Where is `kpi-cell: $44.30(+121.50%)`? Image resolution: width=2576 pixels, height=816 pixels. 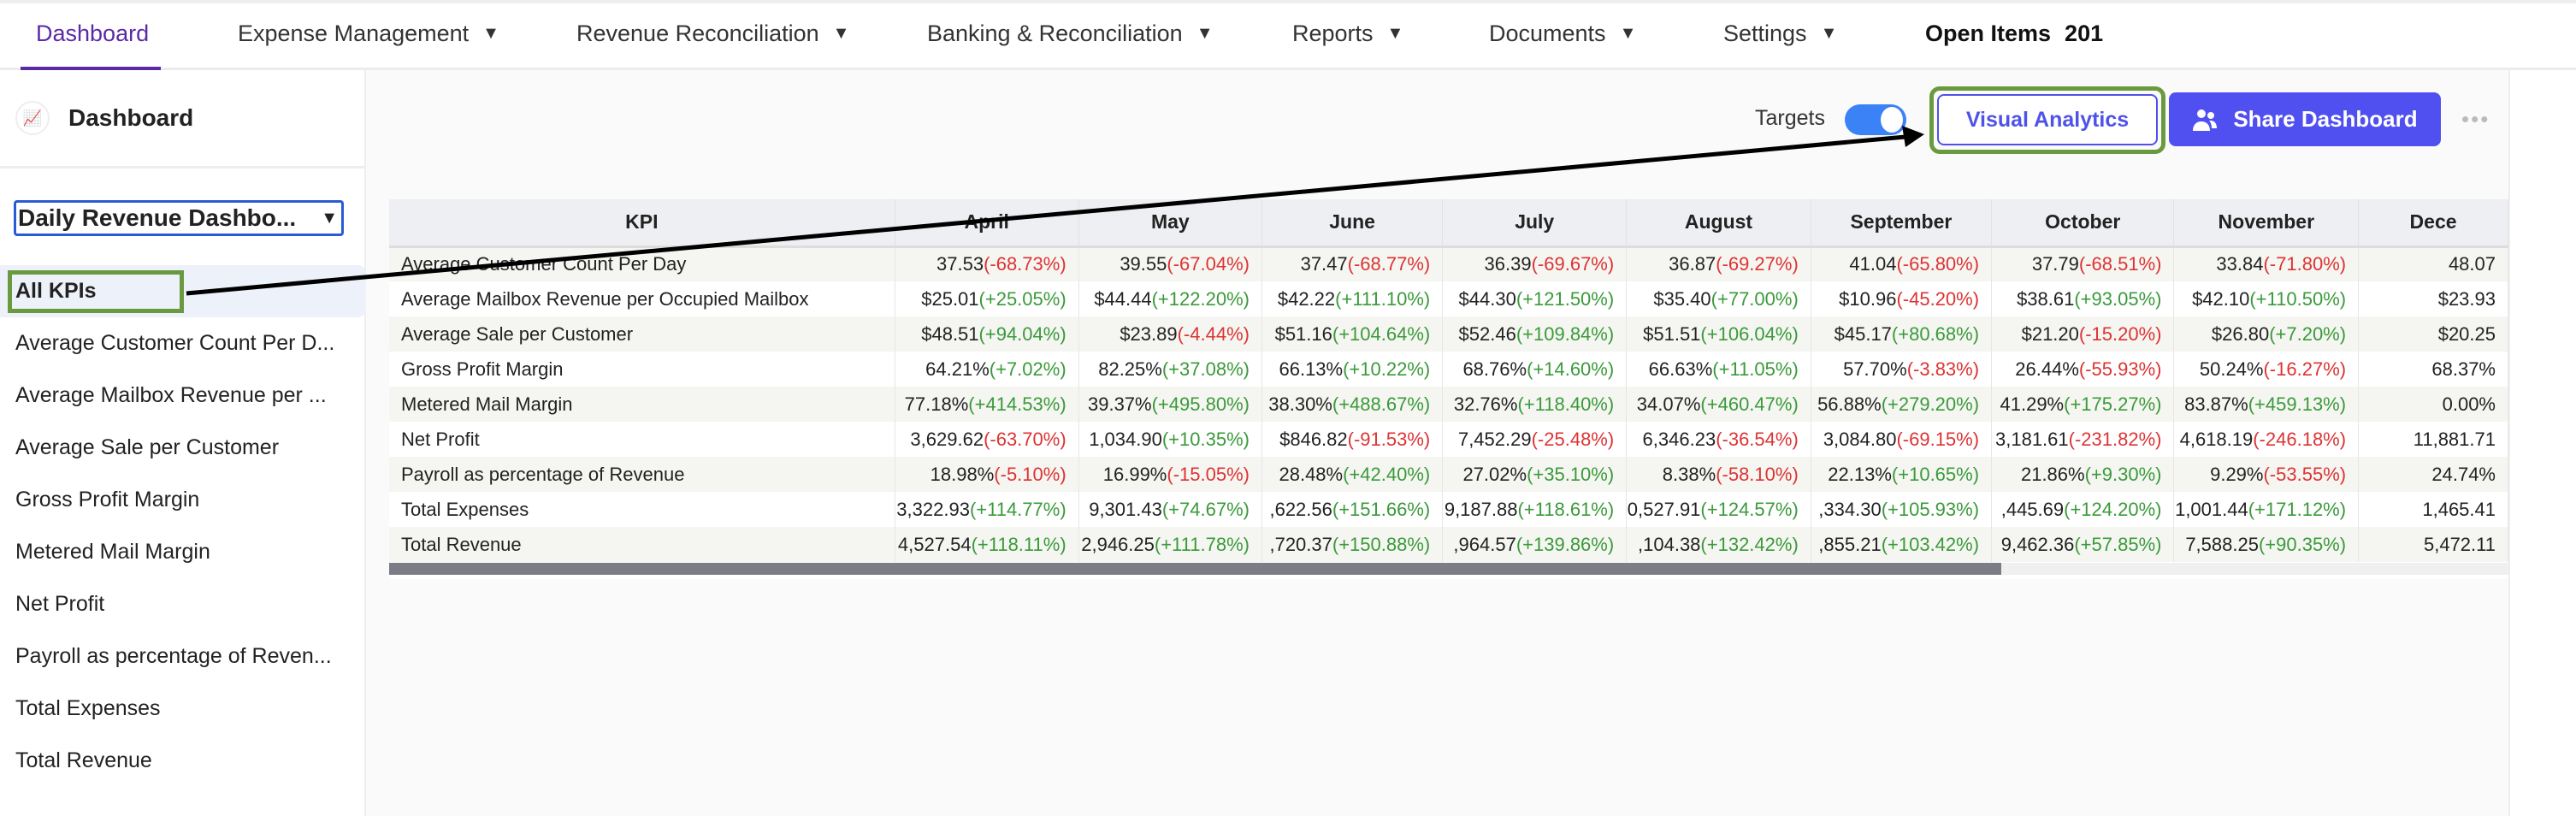
kpi-cell: $44.30(+121.50%) is located at coordinates (1535, 298).